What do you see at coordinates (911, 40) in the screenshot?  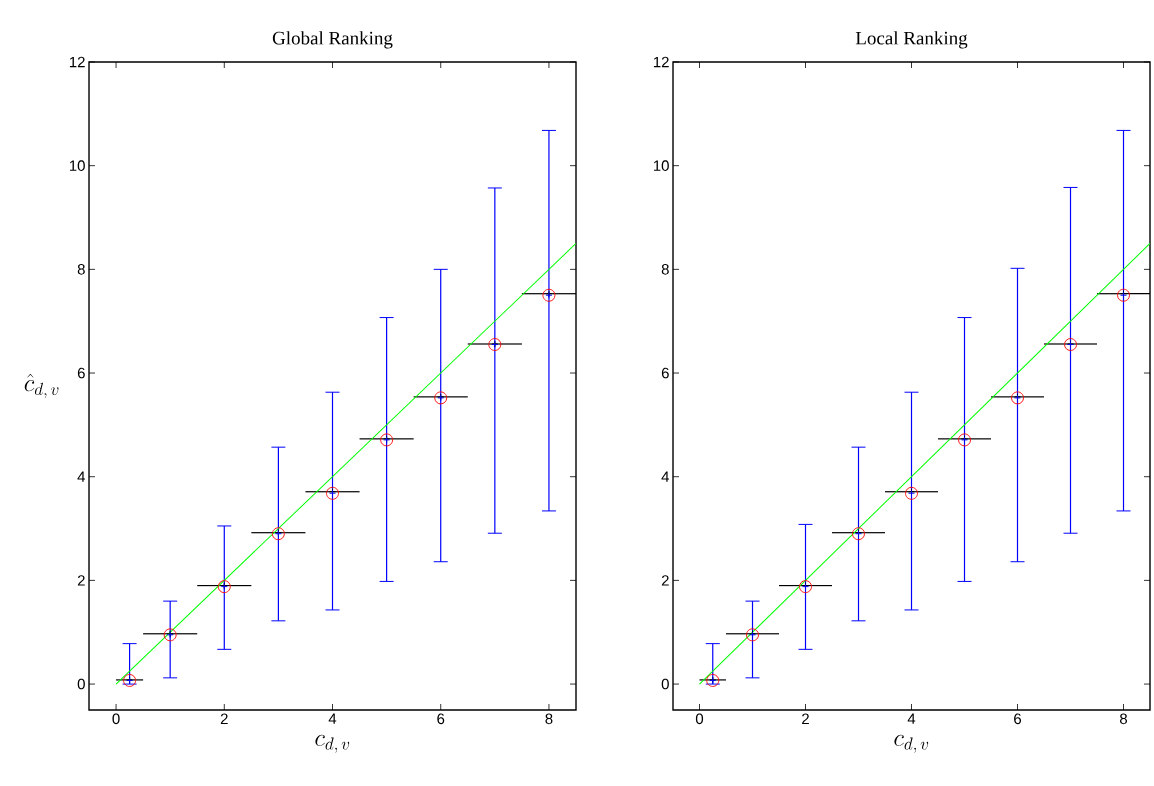 I see `chart-title: Local Ranking` at bounding box center [911, 40].